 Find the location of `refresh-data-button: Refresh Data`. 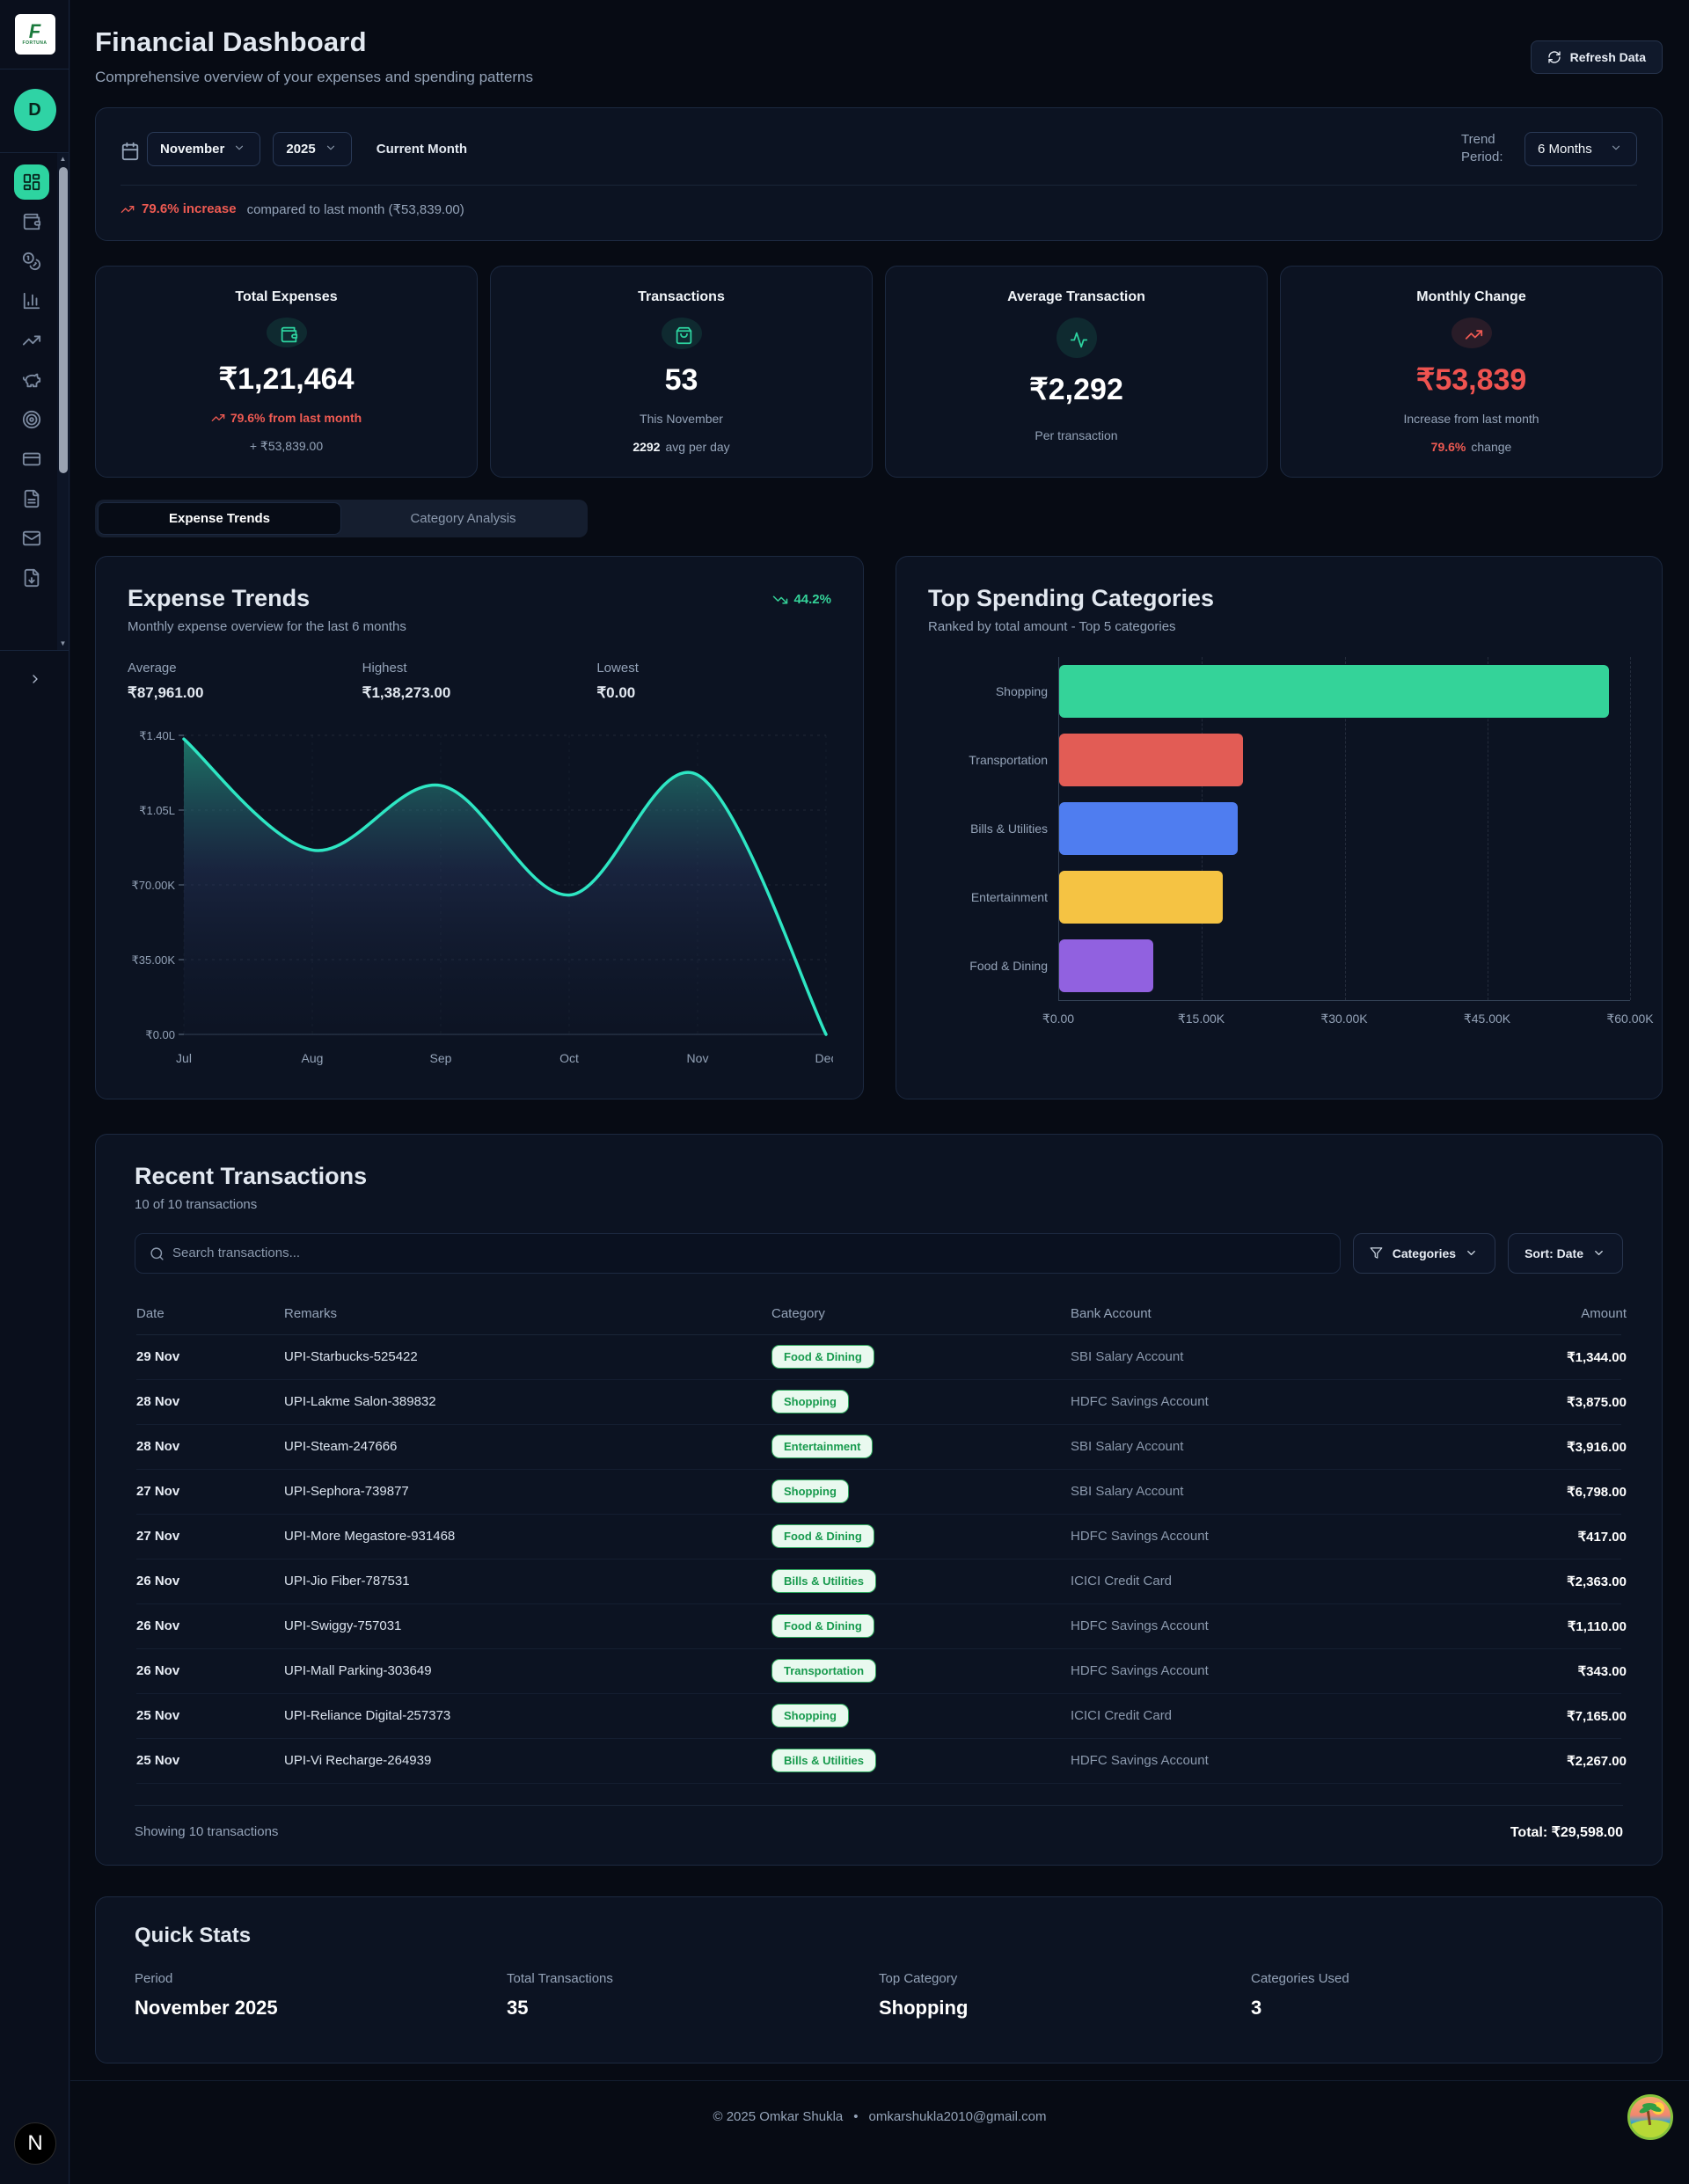

refresh-data-button: Refresh Data is located at coordinates (1596, 57).